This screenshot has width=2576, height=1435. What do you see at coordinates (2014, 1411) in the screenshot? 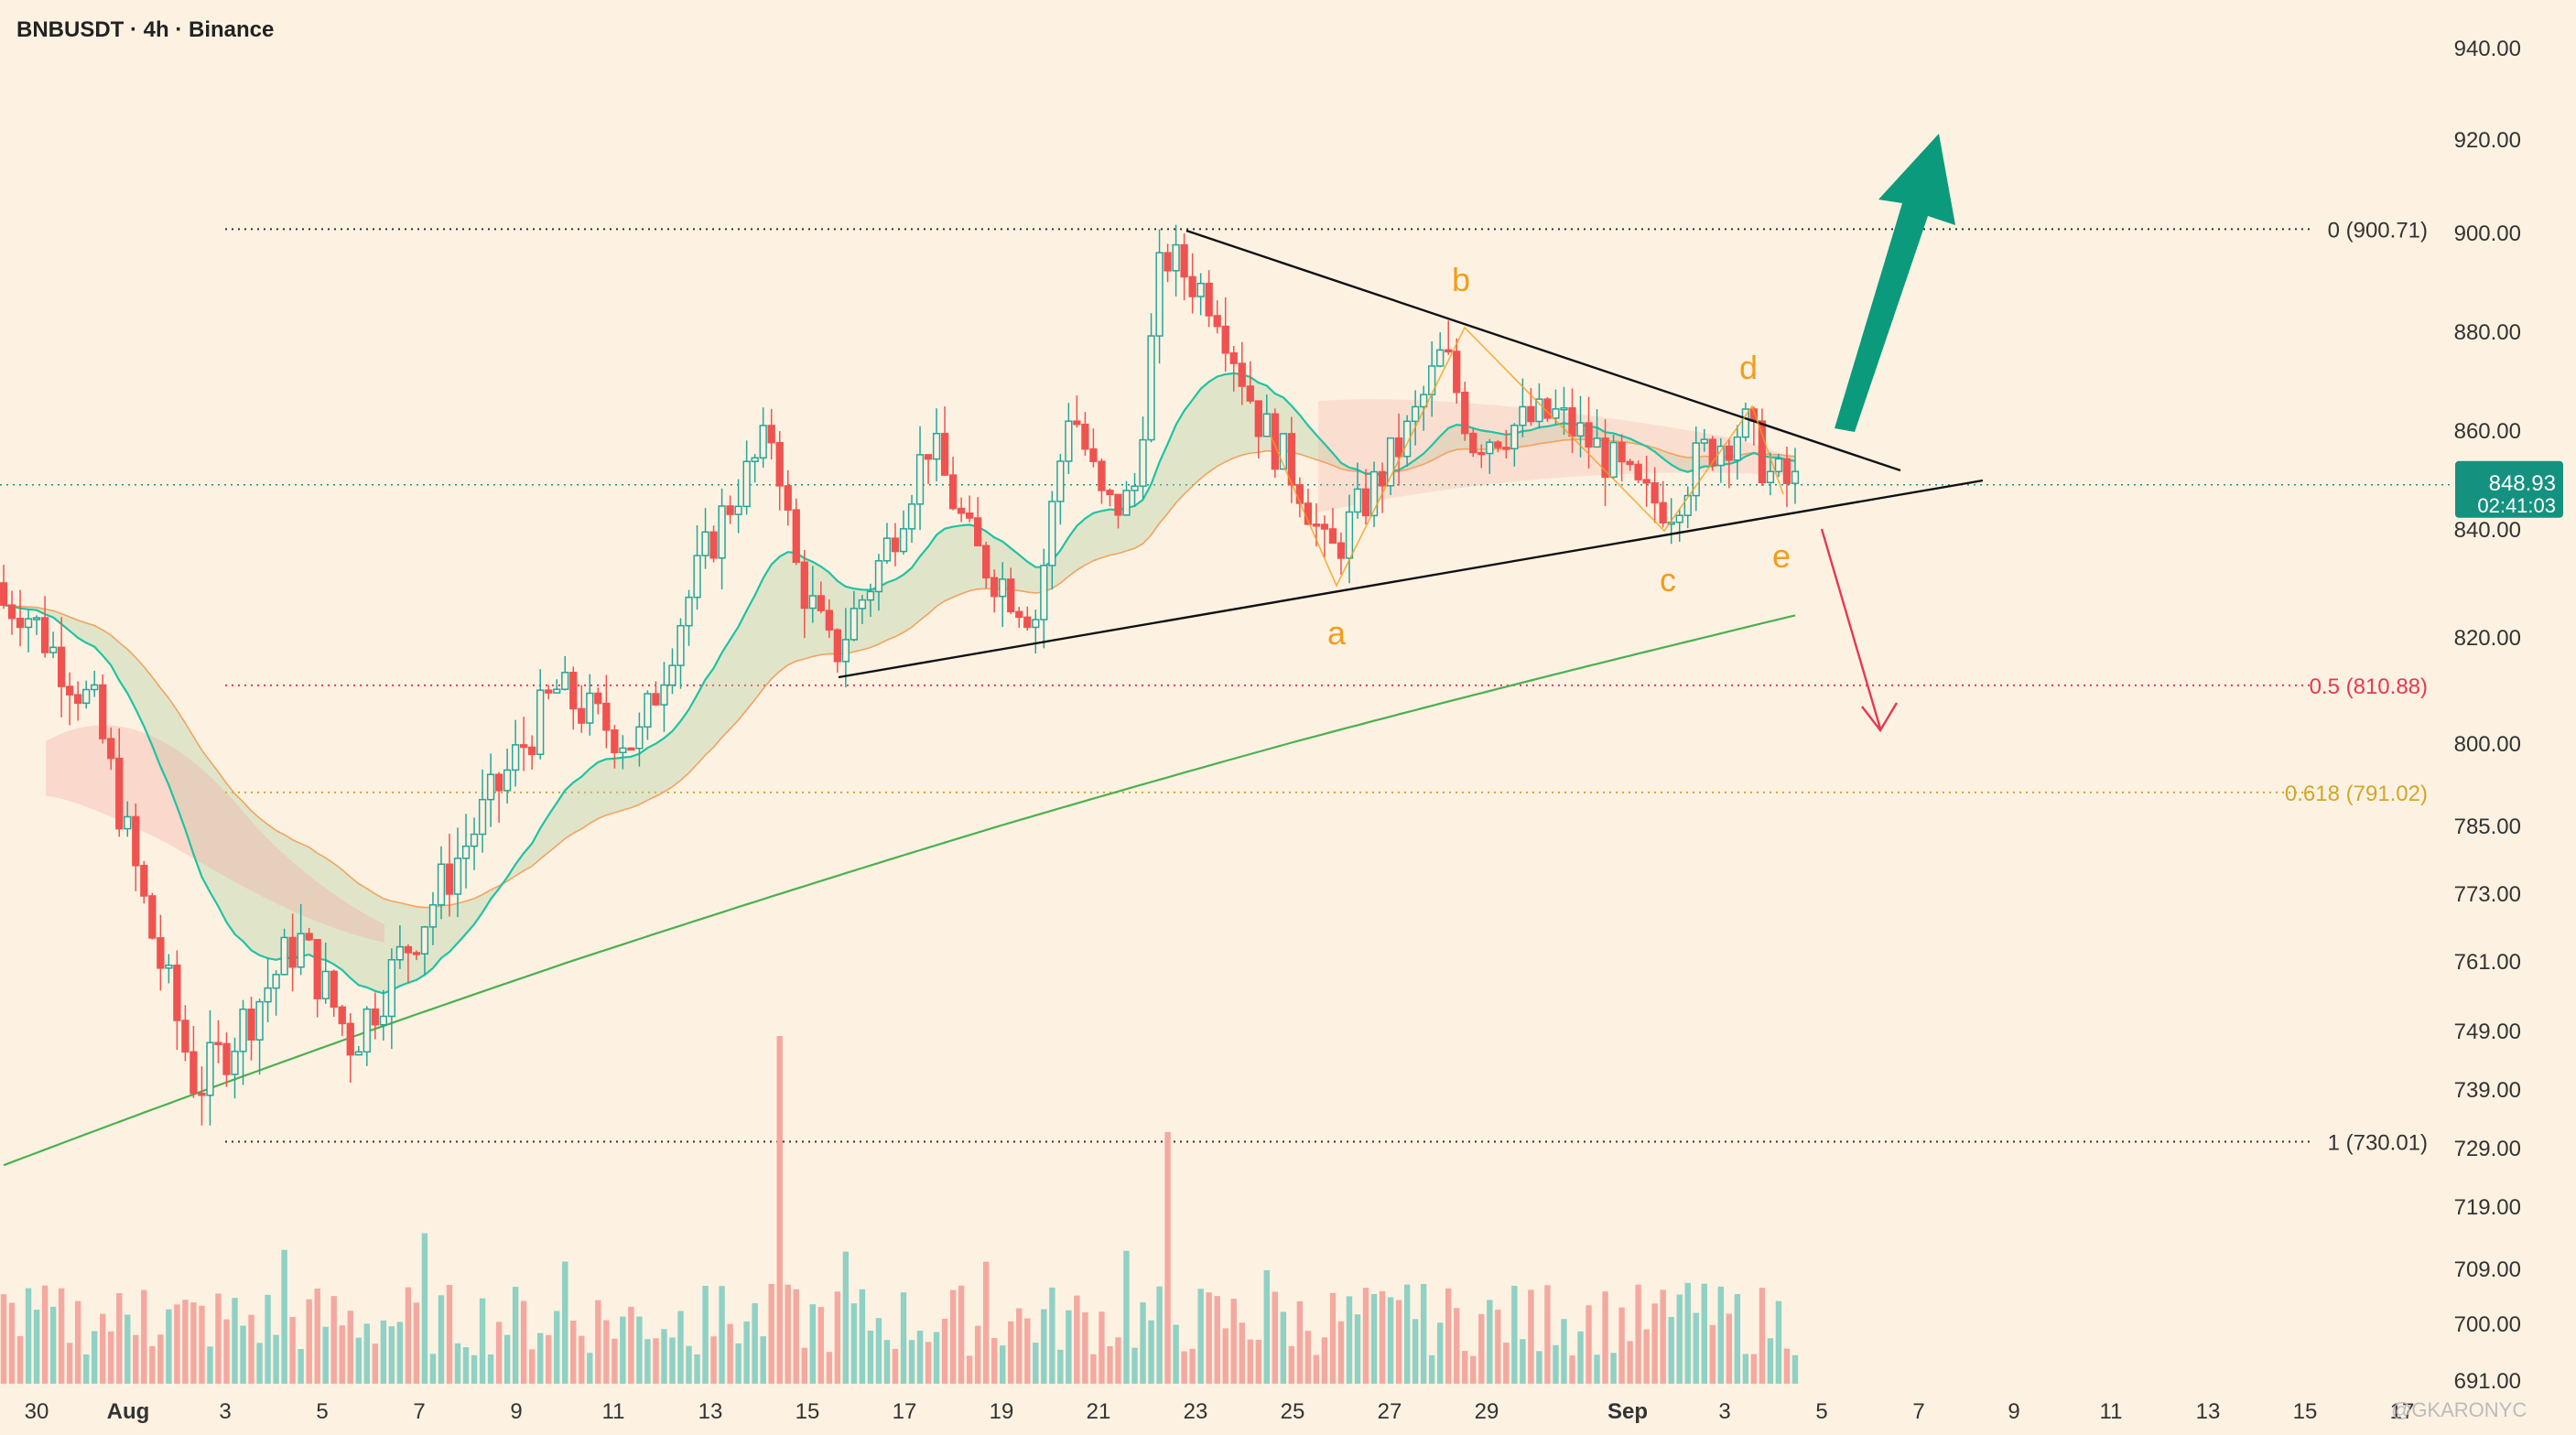
I see `x-tick-label: 9` at bounding box center [2014, 1411].